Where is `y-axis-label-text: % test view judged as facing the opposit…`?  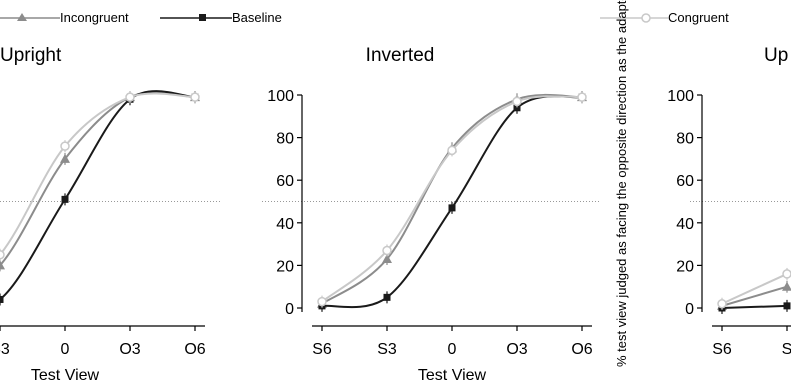 y-axis-label-text: % test view judged as facing the opposit… is located at coordinates (621, 183).